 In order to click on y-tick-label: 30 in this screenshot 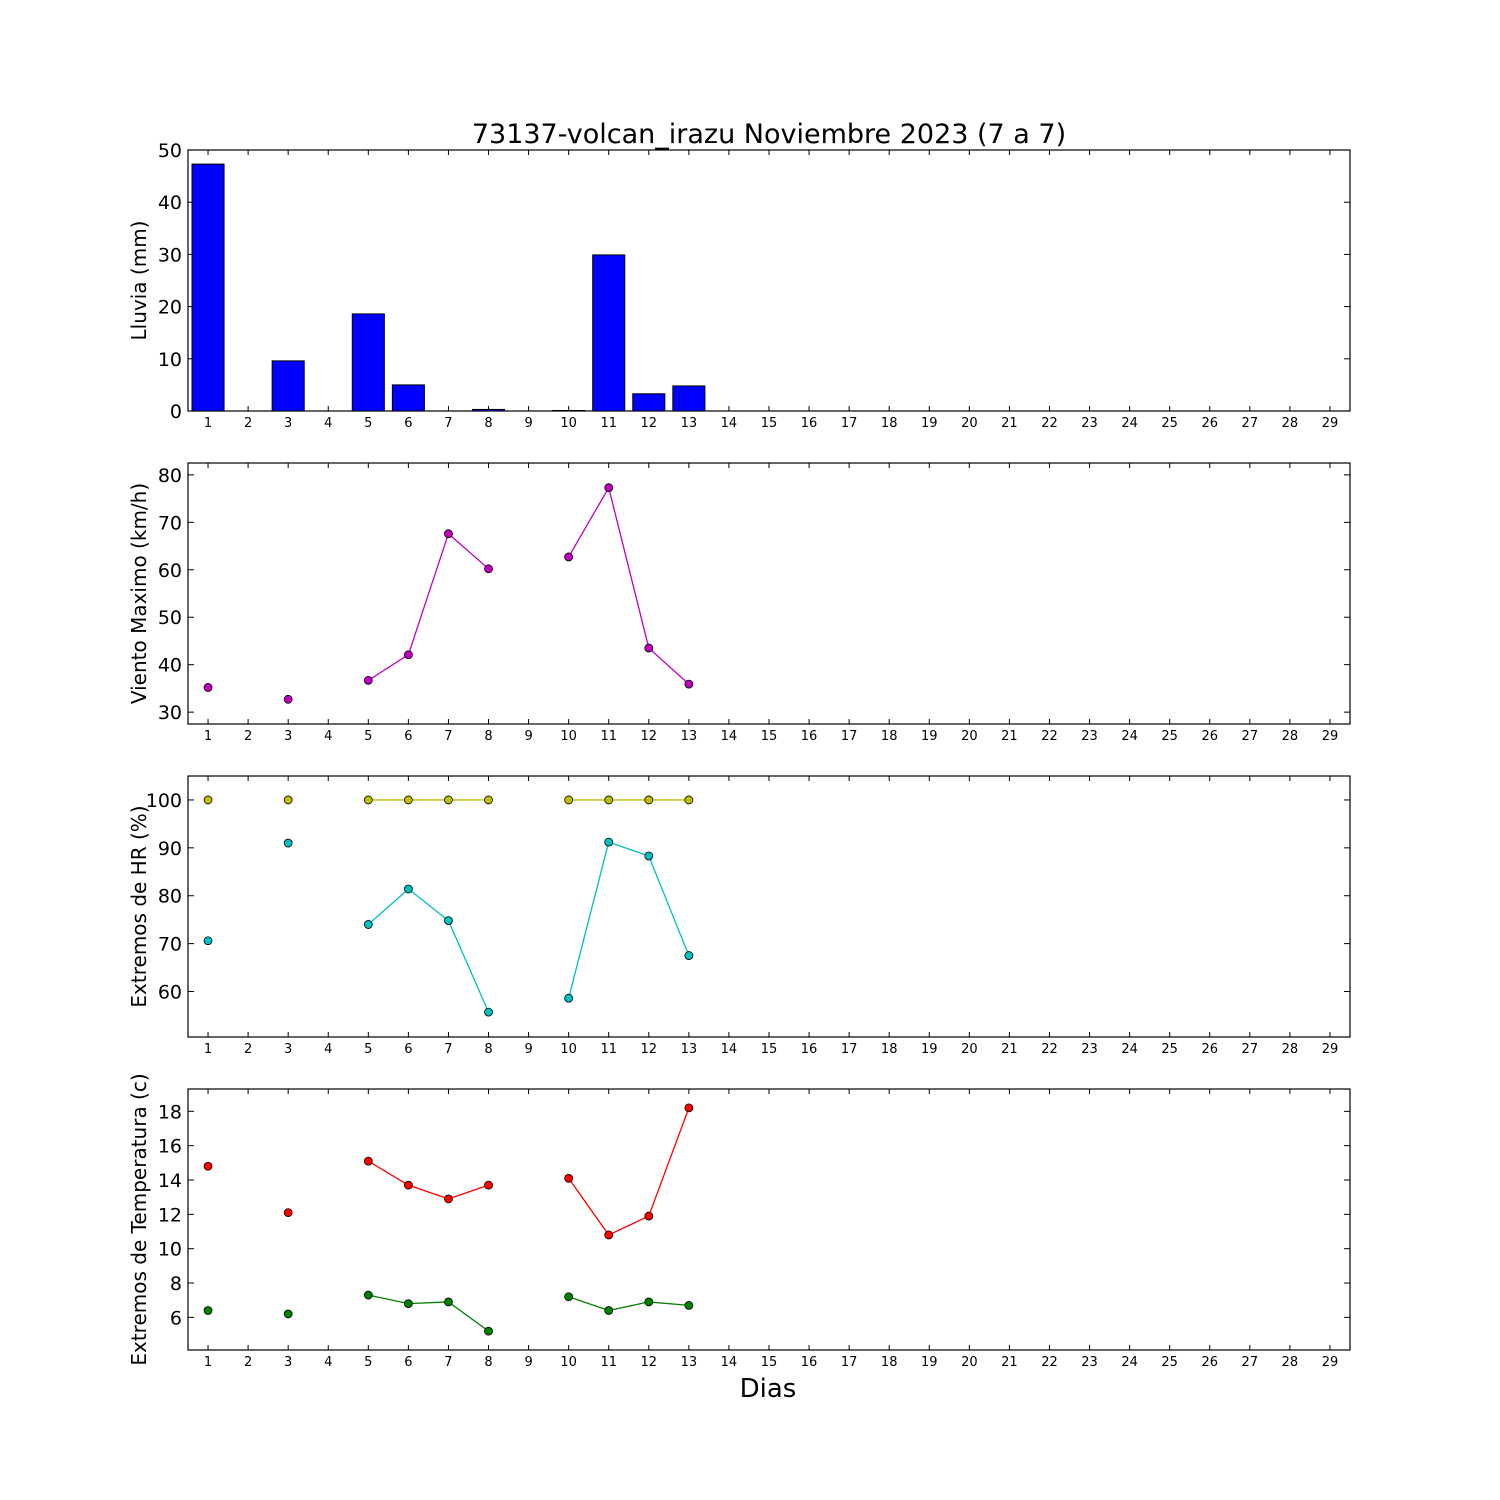, I will do `click(170, 255)`.